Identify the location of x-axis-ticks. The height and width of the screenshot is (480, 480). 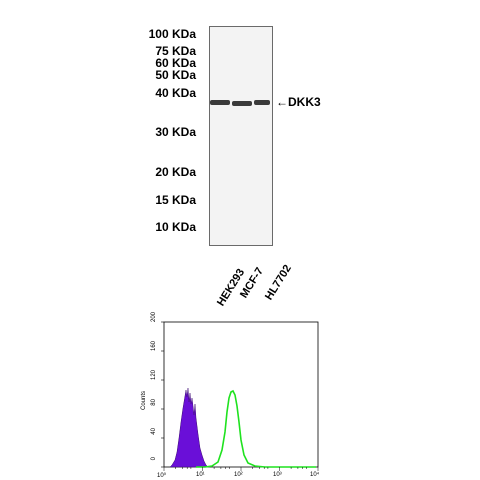
(241, 469).